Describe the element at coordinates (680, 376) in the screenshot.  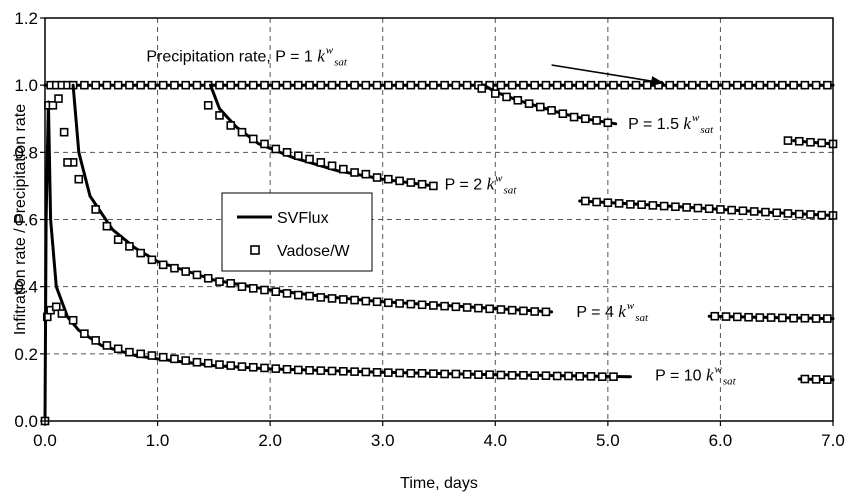
I see `label-prefix: P = 10` at that location.